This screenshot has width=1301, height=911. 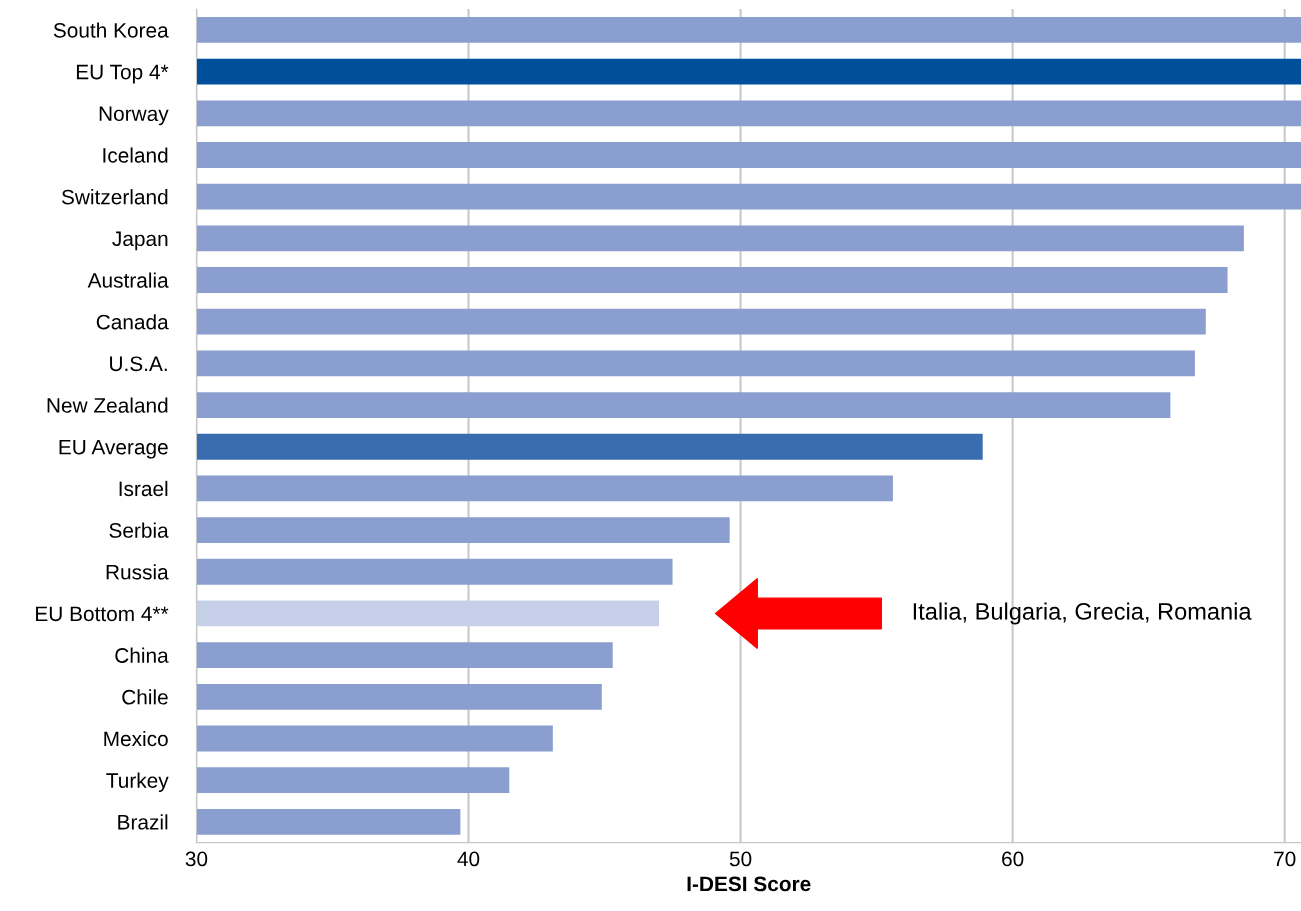 I want to click on y-tick-label: Chile, so click(x=145, y=697).